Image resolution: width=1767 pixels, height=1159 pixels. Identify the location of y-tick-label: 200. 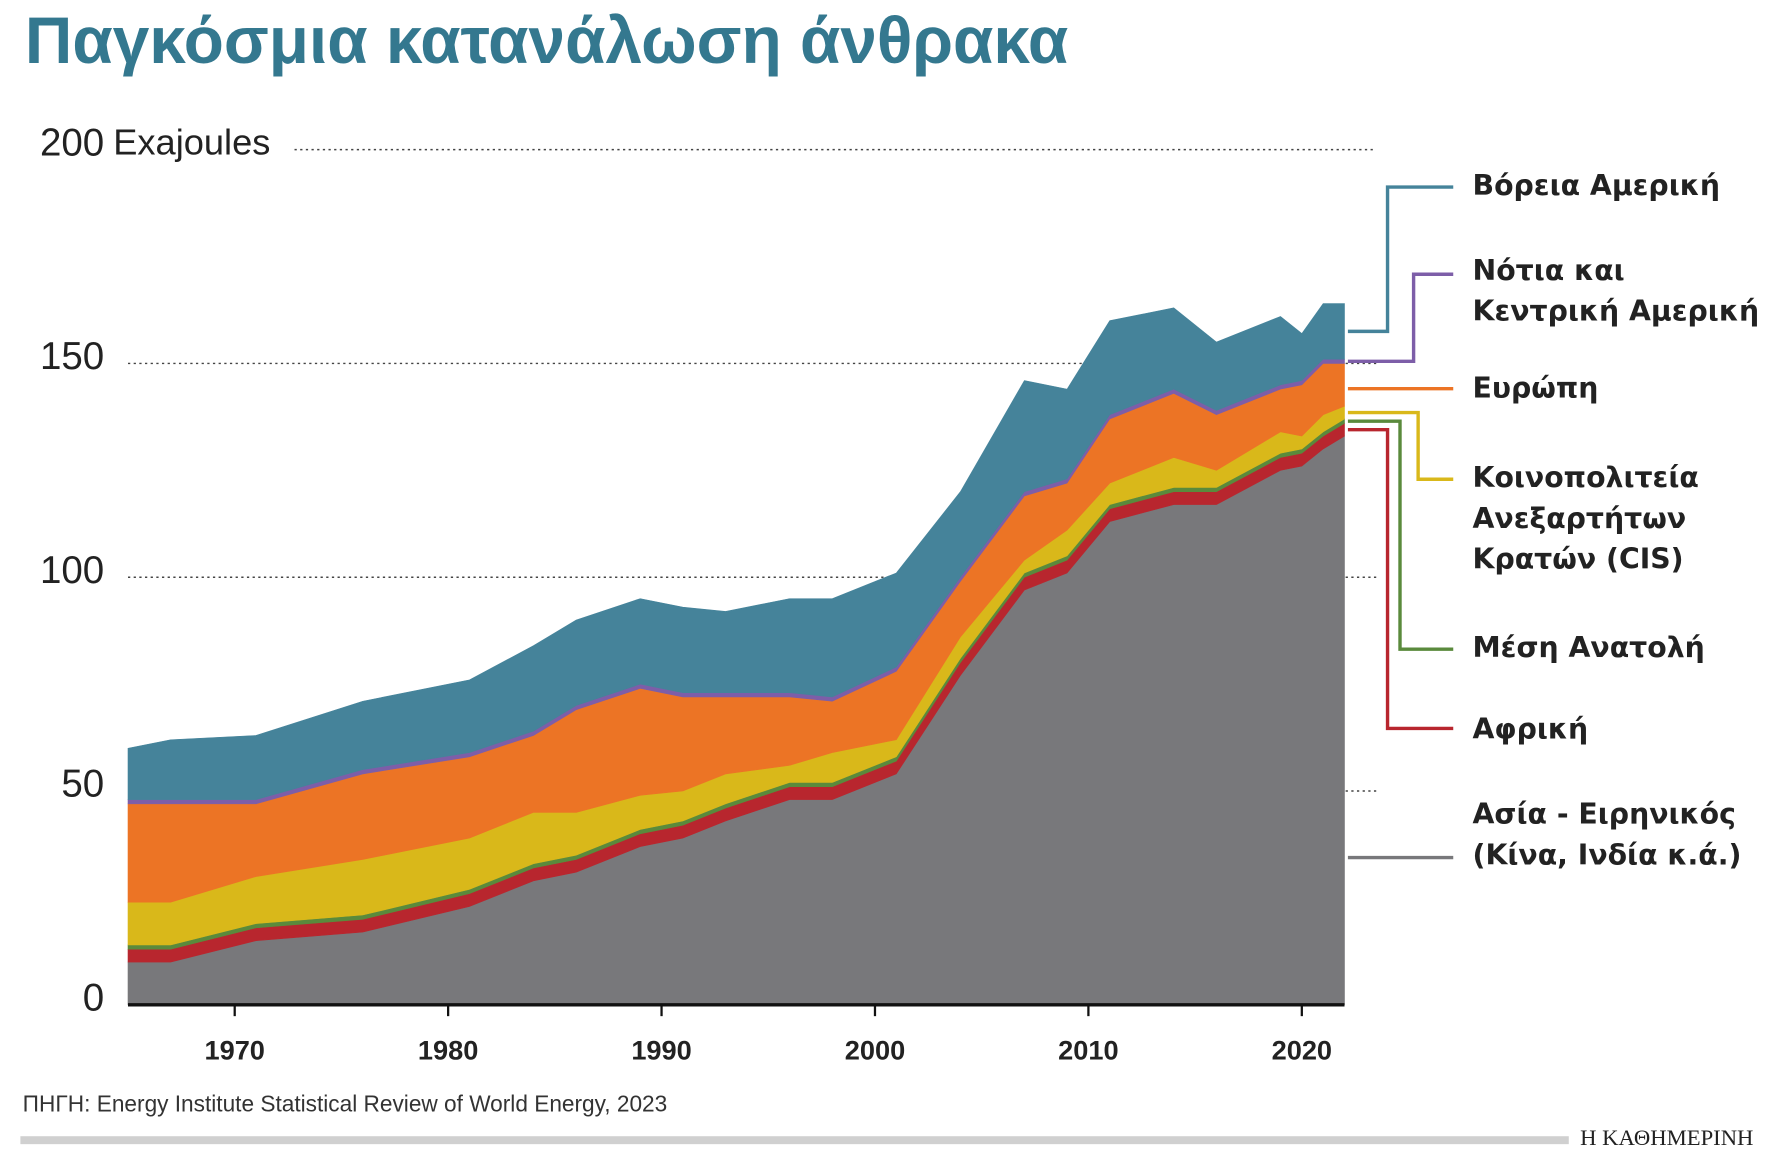
(72, 142).